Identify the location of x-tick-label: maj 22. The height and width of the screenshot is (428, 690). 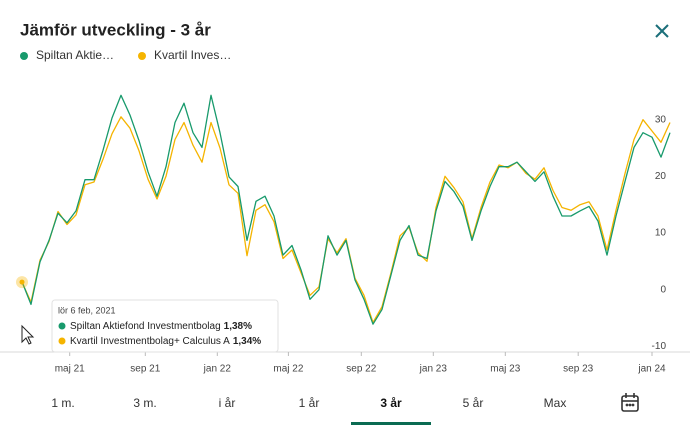
(288, 369).